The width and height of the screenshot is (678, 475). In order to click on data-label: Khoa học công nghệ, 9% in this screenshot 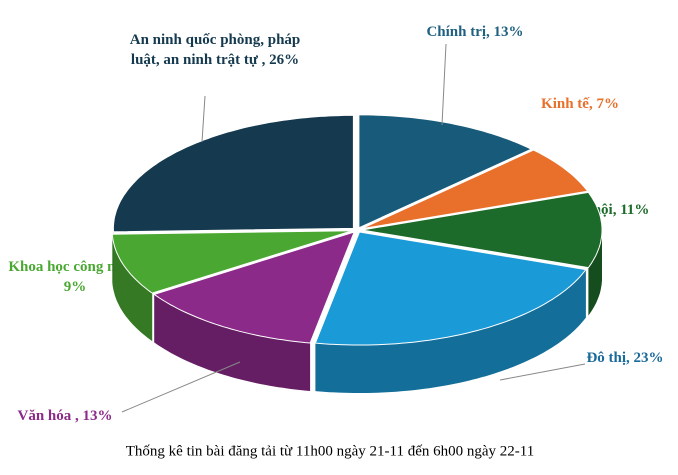, I will do `click(75, 277)`.